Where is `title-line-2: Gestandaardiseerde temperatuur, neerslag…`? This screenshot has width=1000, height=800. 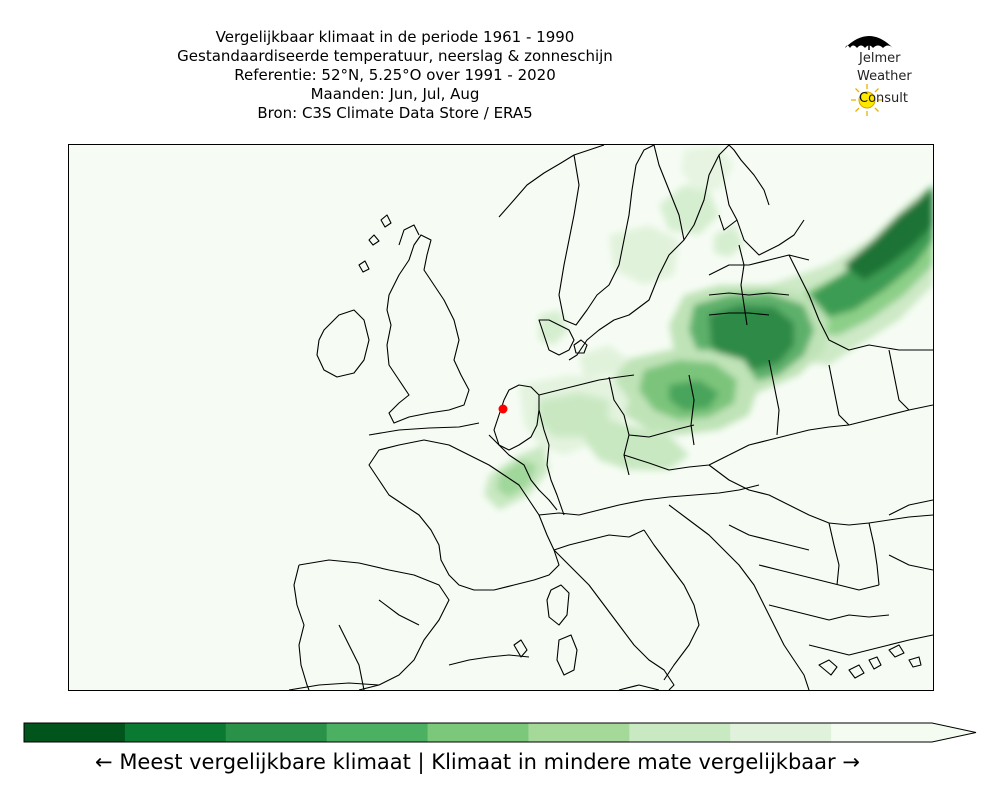
title-line-2: Gestandaardiseerde temperatuur, neerslag… is located at coordinates (395, 56).